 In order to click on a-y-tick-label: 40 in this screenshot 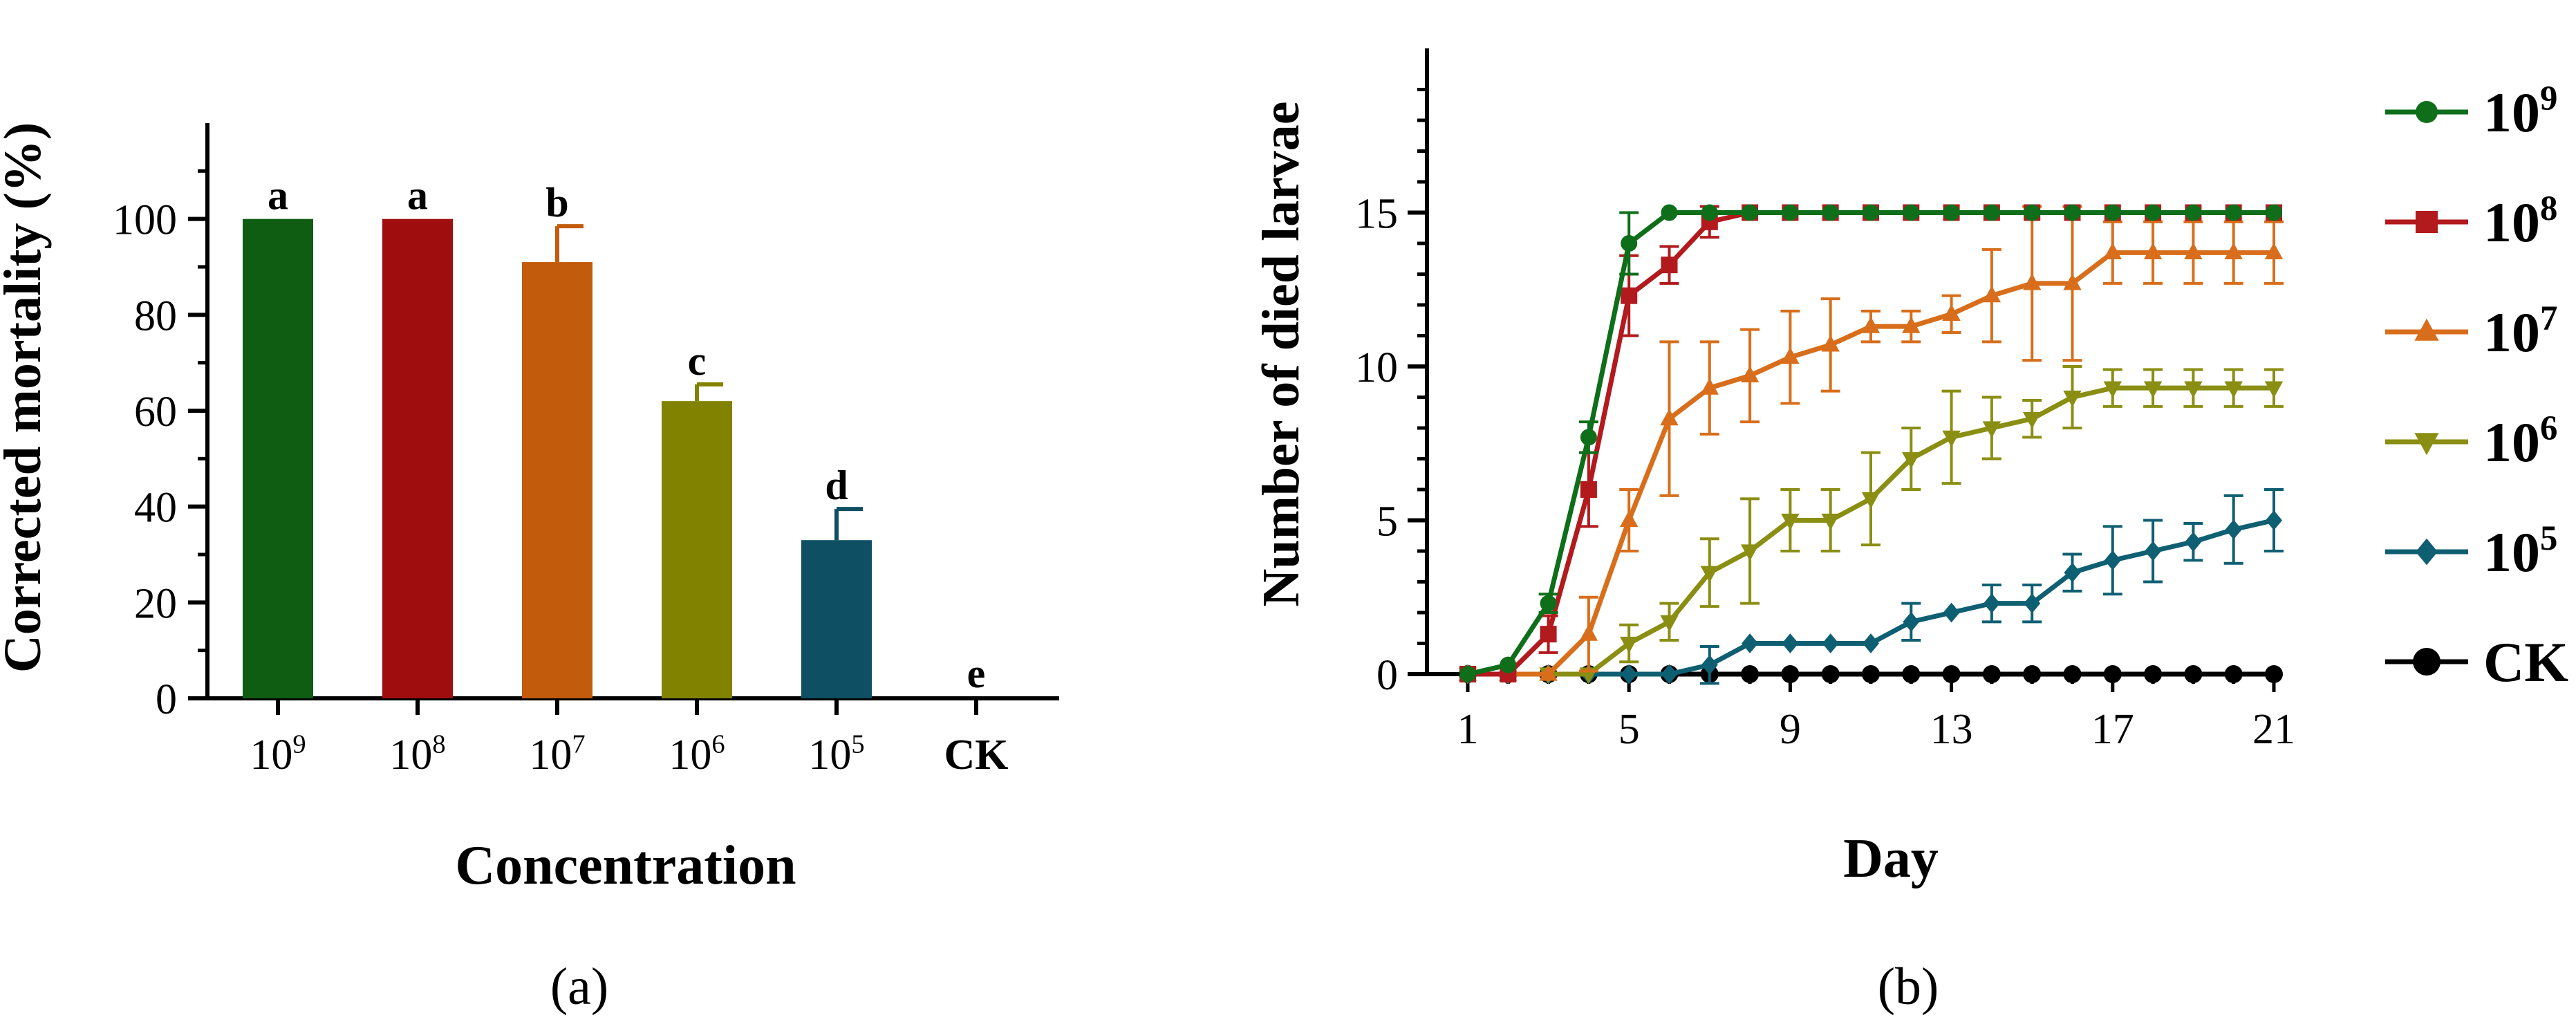, I will do `click(155, 508)`.